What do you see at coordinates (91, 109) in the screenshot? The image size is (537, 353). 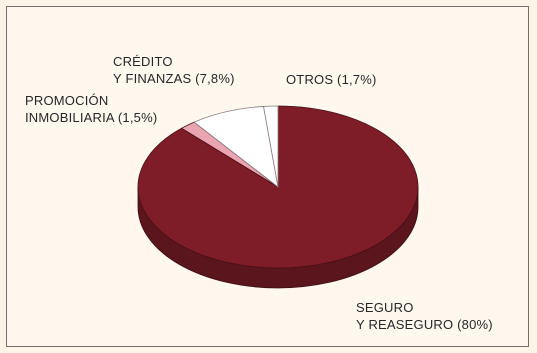 I see `slice-label-promocion: PROMOCIÓN INMOBILIARIA (1,5%)` at bounding box center [91, 109].